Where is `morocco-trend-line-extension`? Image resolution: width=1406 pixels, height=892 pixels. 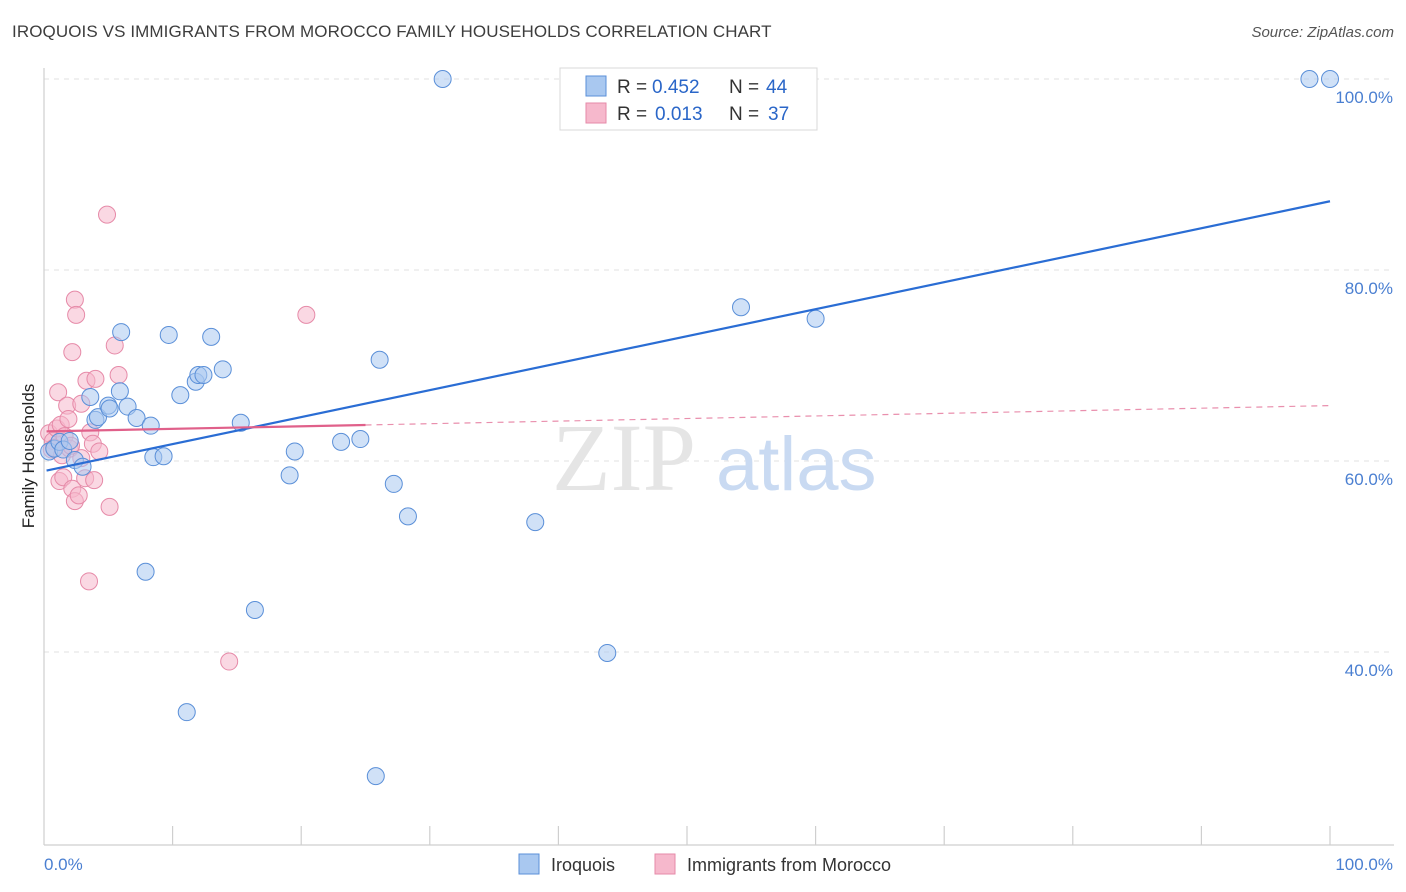
morocco-trend-line-extension is located at coordinates (848, 415).